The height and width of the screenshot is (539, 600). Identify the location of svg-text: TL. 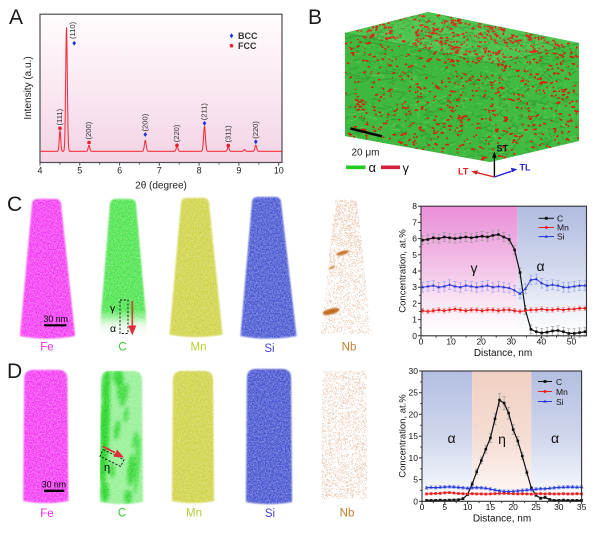
(525, 168).